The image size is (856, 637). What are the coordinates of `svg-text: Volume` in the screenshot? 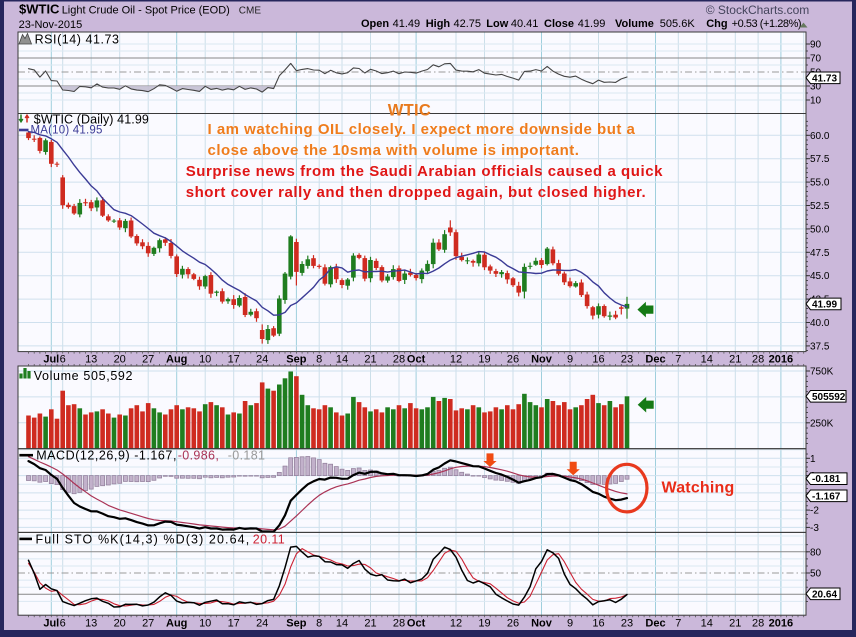 It's located at (634, 24).